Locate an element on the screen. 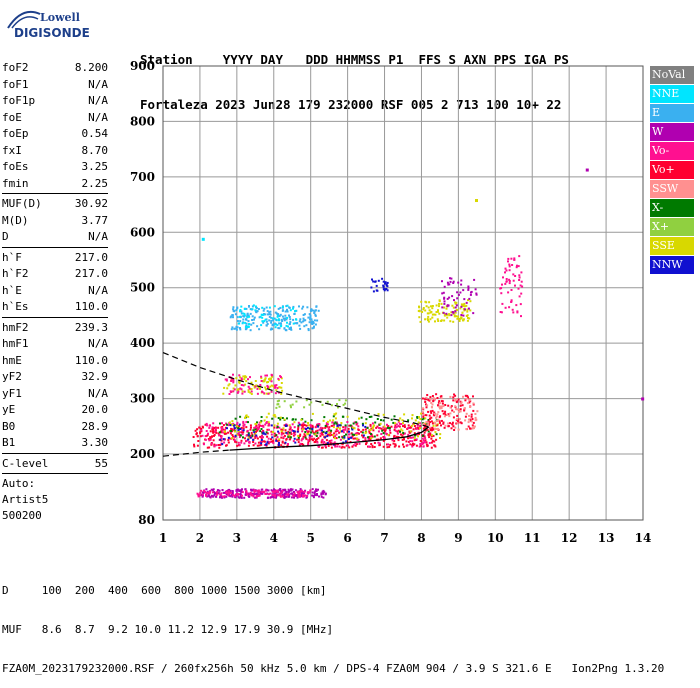 The image size is (700, 688). legend-item-sse: SSE is located at coordinates (672, 246).